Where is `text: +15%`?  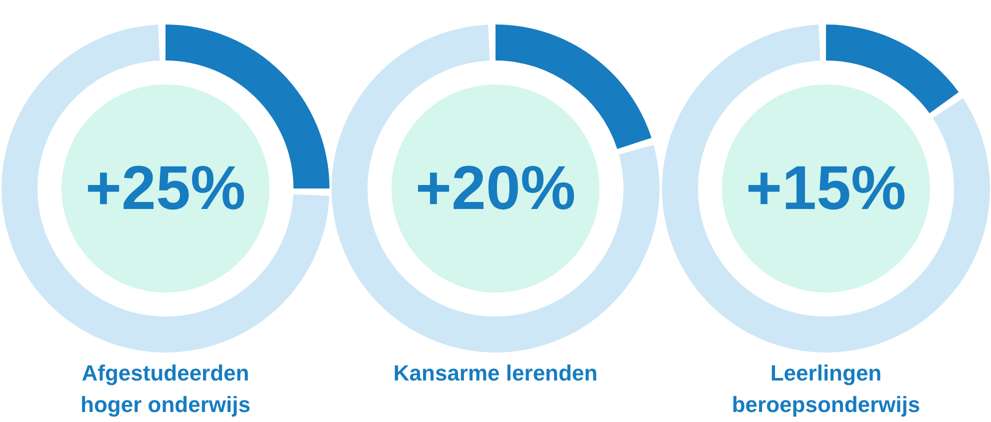 text: +15% is located at coordinates (826, 188).